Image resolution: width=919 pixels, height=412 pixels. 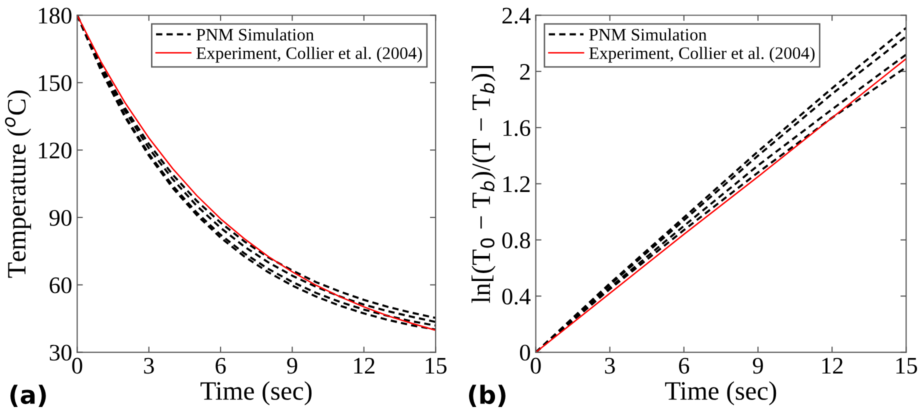 What do you see at coordinates (487, 396) in the screenshot?
I see `text: (b)` at bounding box center [487, 396].